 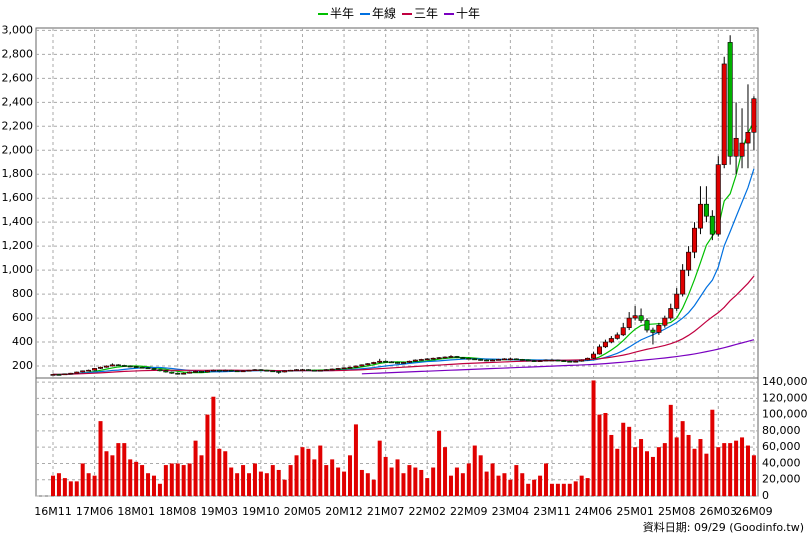 I want to click on y2-tick-label: 120,000, so click(x=785, y=397).